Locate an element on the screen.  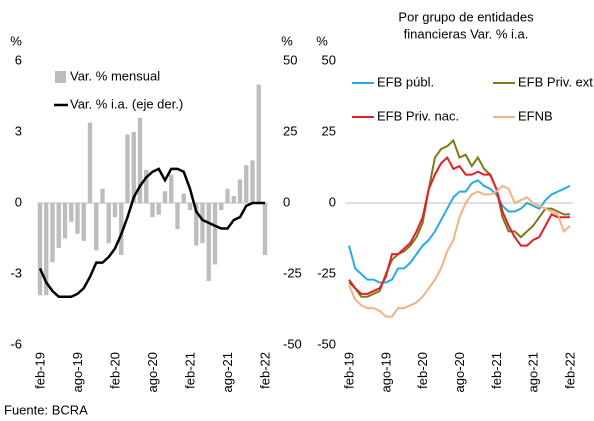
y-tick-label: 3 is located at coordinates (18, 130).